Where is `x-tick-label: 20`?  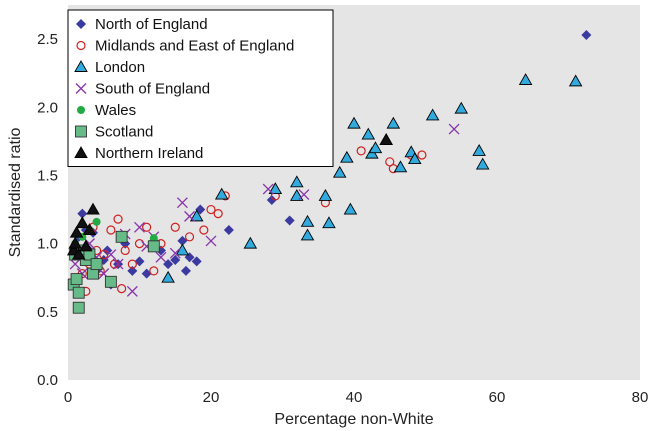
x-tick-label: 20 is located at coordinates (211, 397).